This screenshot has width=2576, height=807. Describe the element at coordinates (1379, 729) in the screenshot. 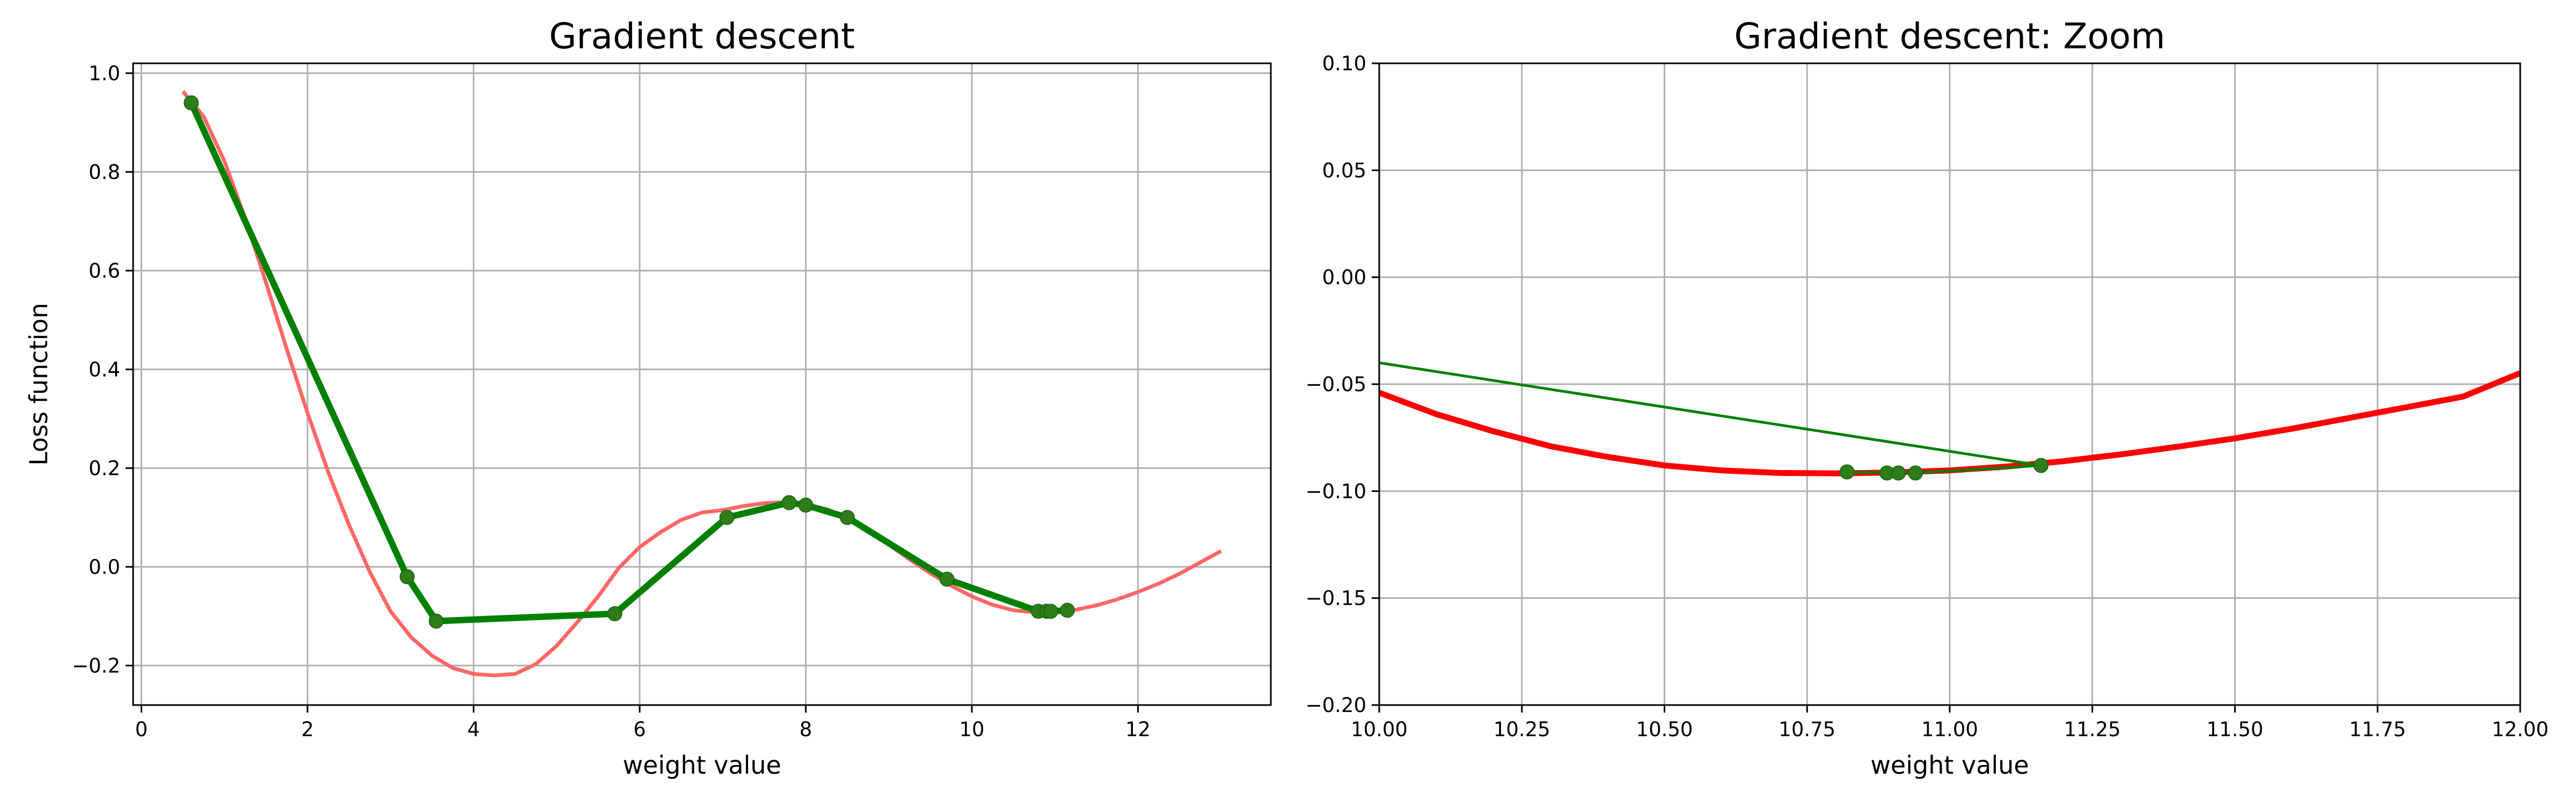

I see `x-tick-label: 10.00` at that location.